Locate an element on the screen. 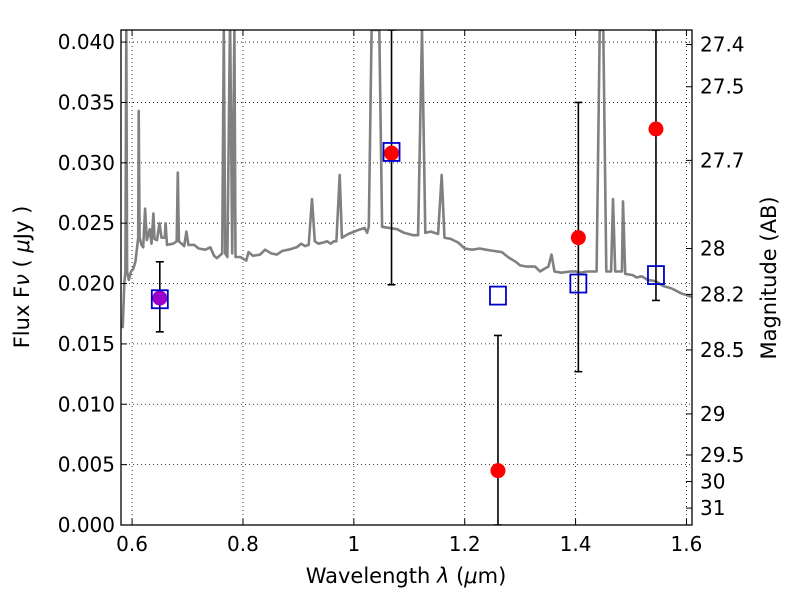 The height and width of the screenshot is (605, 800). x-tick-label: 1.6 is located at coordinates (687, 544).